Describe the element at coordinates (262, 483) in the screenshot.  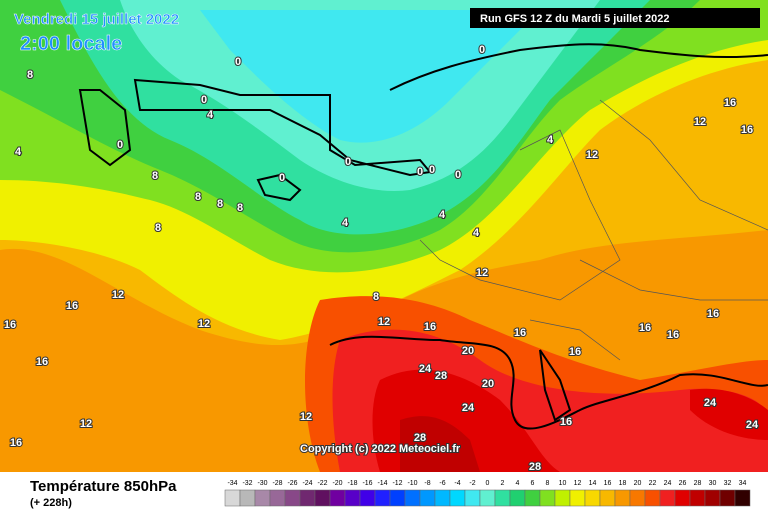
I see `scale-label: -30` at that location.